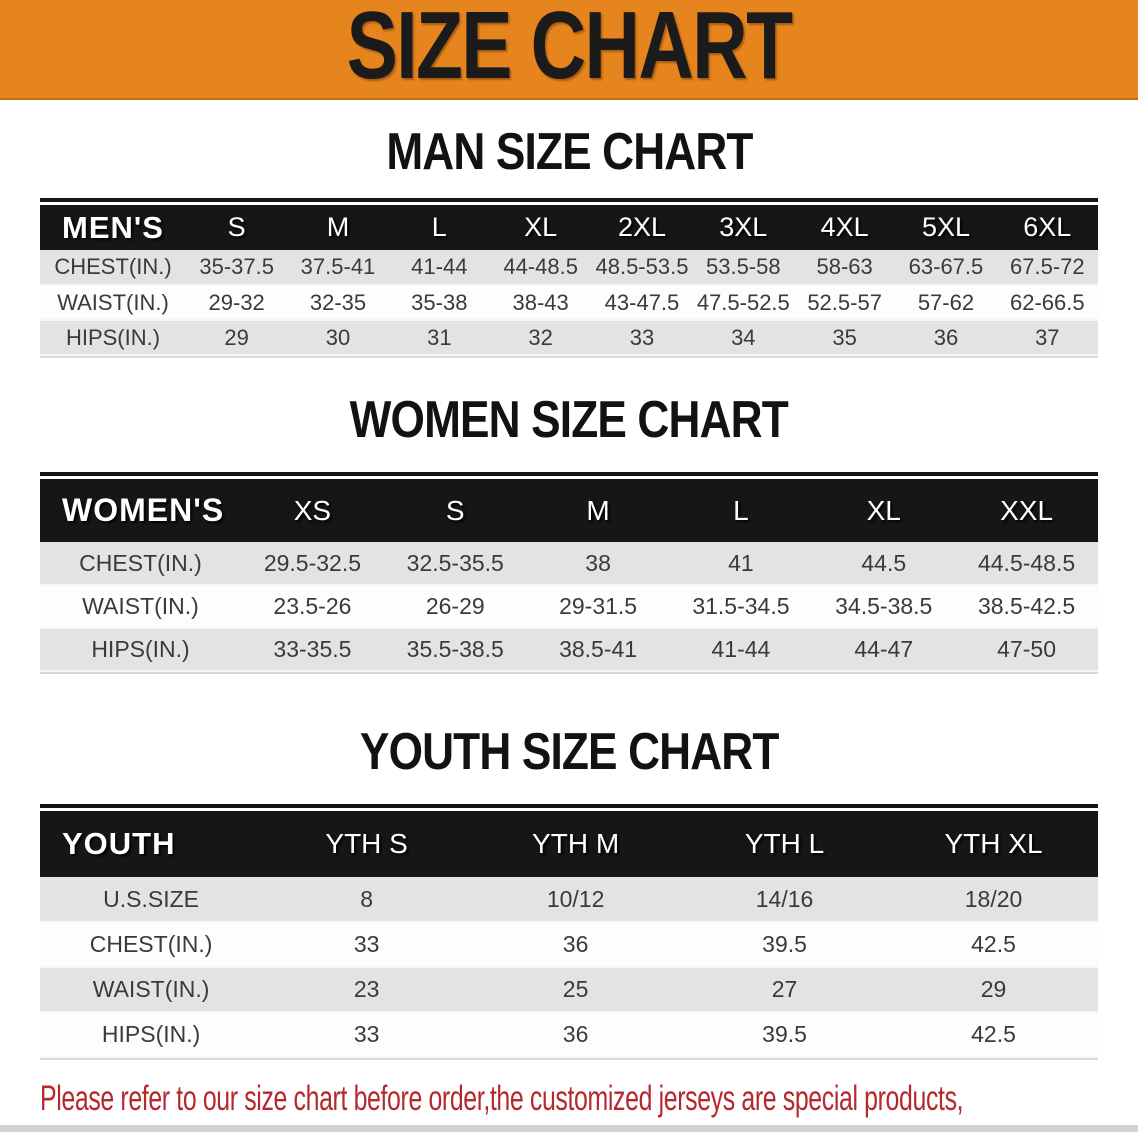 The image size is (1138, 1132). I want to click on size-column-header: 6XL, so click(1047, 227).